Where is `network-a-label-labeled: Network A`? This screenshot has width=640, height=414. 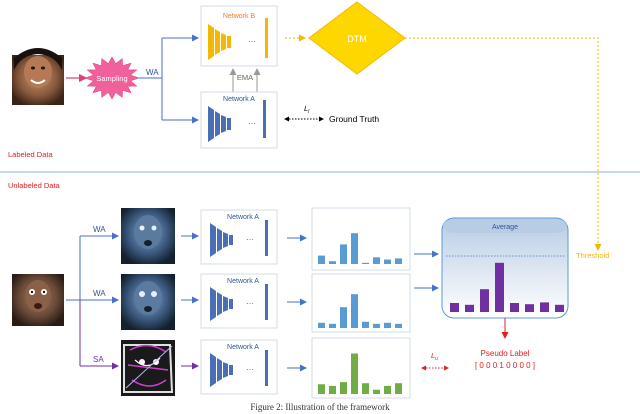
network-a-label-labeled: Network A is located at coordinates (239, 99).